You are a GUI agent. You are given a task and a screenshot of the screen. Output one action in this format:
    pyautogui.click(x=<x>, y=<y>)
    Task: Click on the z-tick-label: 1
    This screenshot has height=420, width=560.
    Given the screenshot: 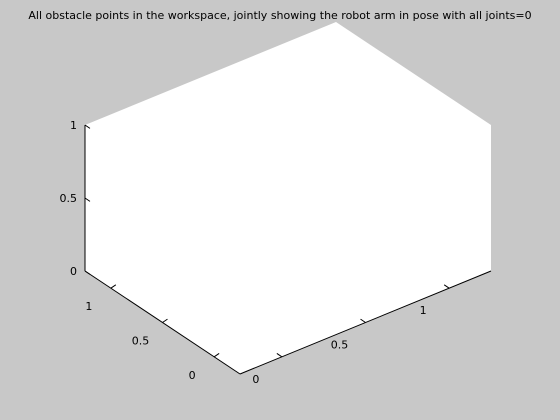 What is the action you would take?
    pyautogui.click(x=73, y=125)
    